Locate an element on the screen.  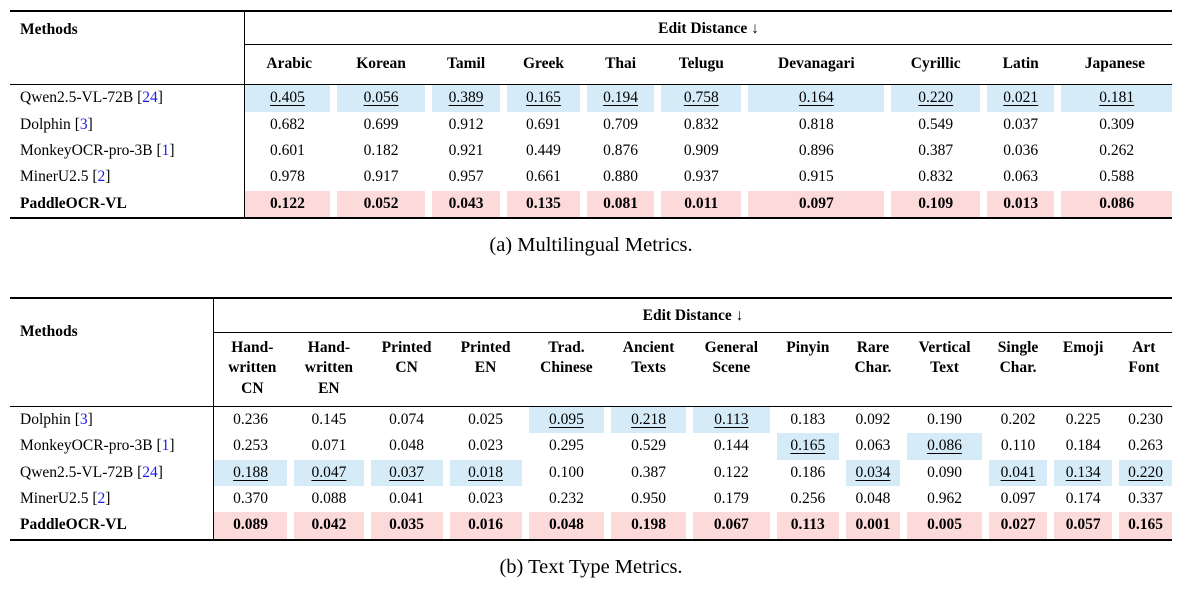
metric-cell: 0.090 is located at coordinates (945, 473).